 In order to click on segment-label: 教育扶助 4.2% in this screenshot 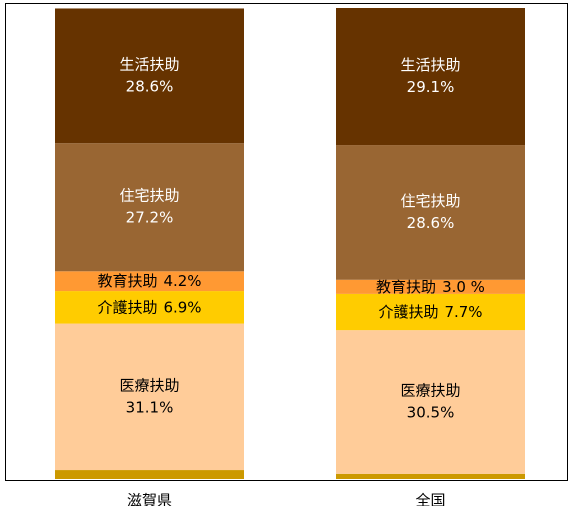, I will do `click(149, 281)`.